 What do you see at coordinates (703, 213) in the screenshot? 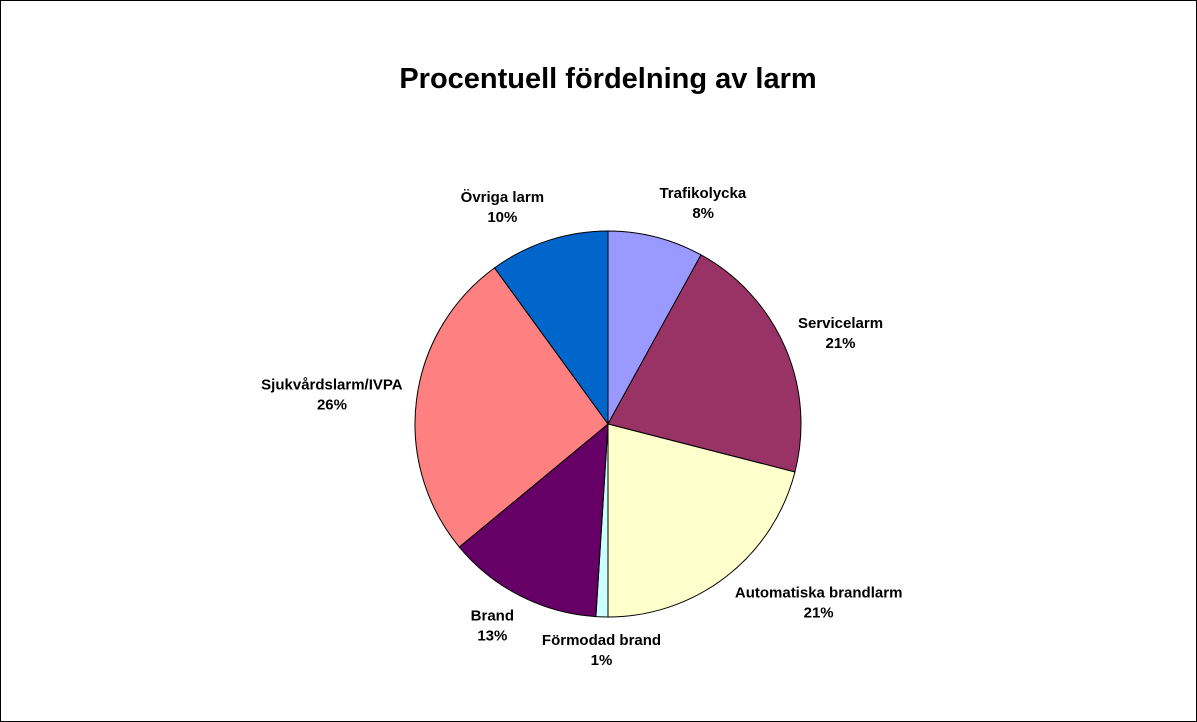
I see `slice-value-label: 8%` at bounding box center [703, 213].